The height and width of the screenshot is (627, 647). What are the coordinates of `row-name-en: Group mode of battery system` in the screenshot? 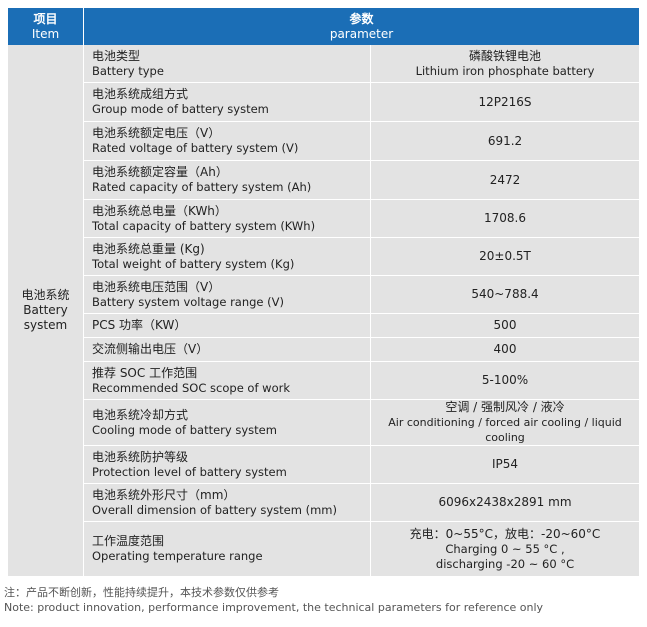 It's located at (180, 109).